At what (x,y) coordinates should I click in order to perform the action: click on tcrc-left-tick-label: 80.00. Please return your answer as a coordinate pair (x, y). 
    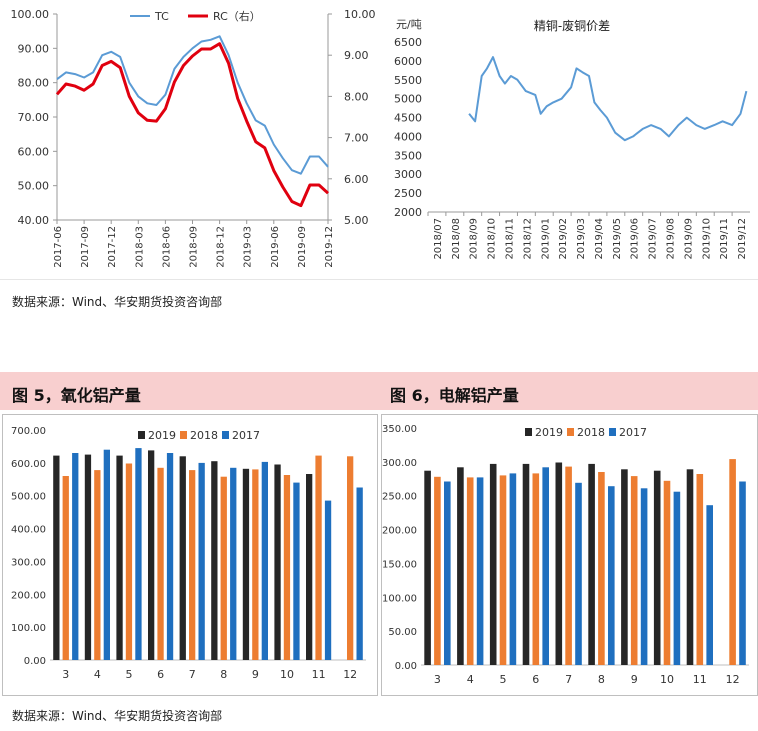
    Looking at the image, I should click on (34, 83).